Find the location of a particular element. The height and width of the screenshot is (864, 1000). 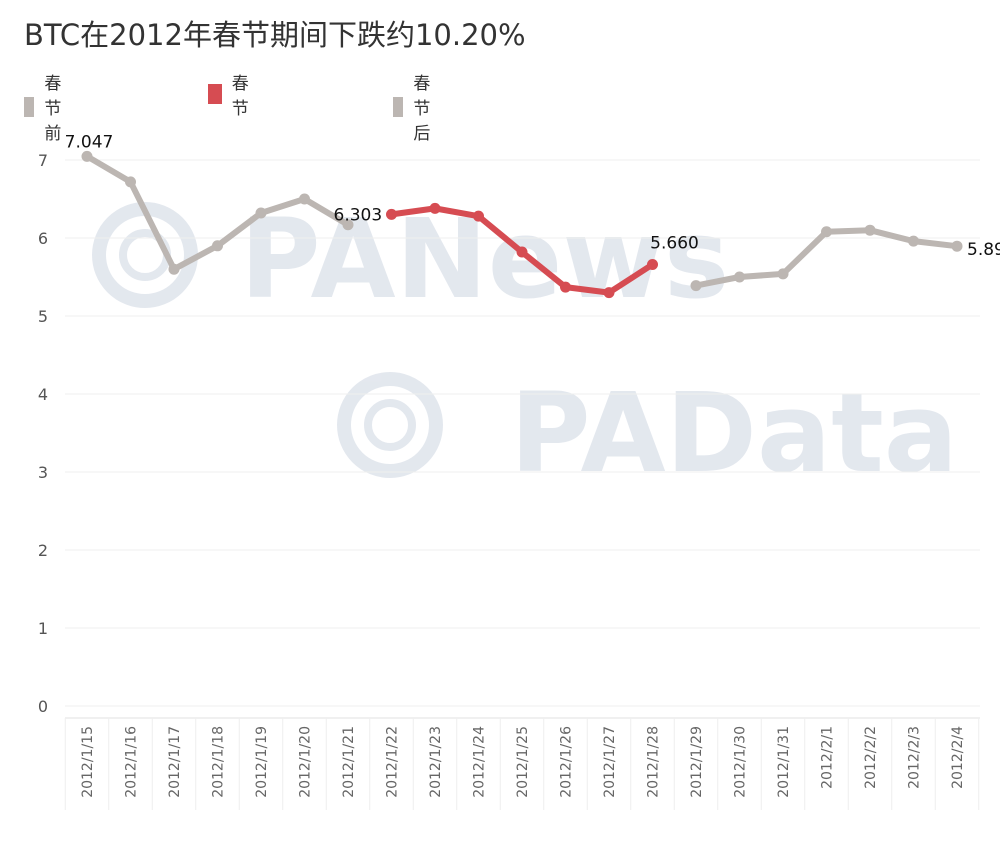

x-tick-label: 2012/2/4 is located at coordinates (958, 757).